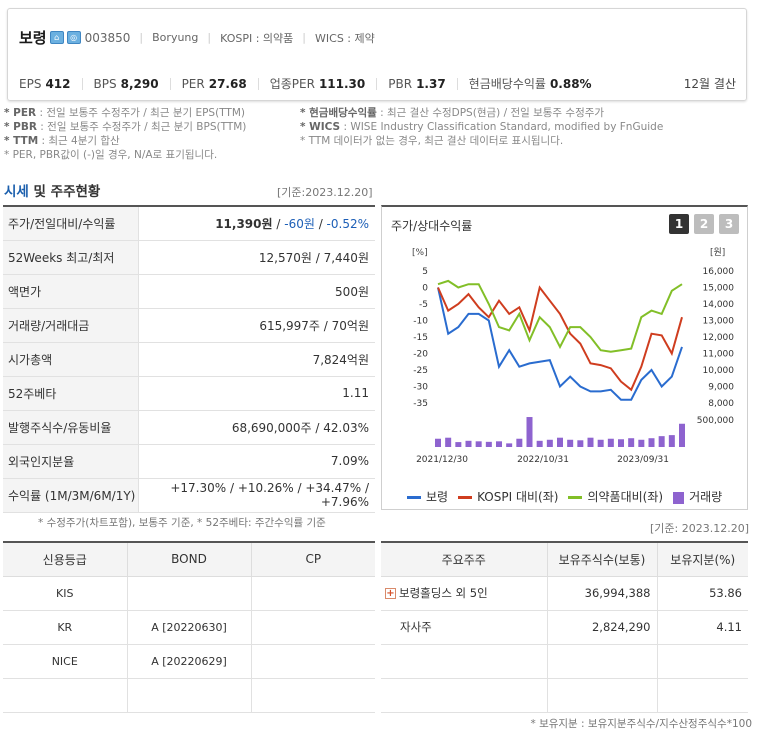 The image size is (760, 736). I want to click on table-row: 자사주 2,824,290 4.11, so click(564, 627).